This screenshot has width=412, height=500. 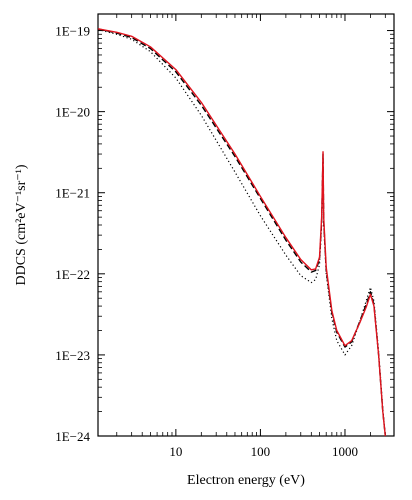 I want to click on y-tick-label: 1E−21, so click(x=72, y=193).